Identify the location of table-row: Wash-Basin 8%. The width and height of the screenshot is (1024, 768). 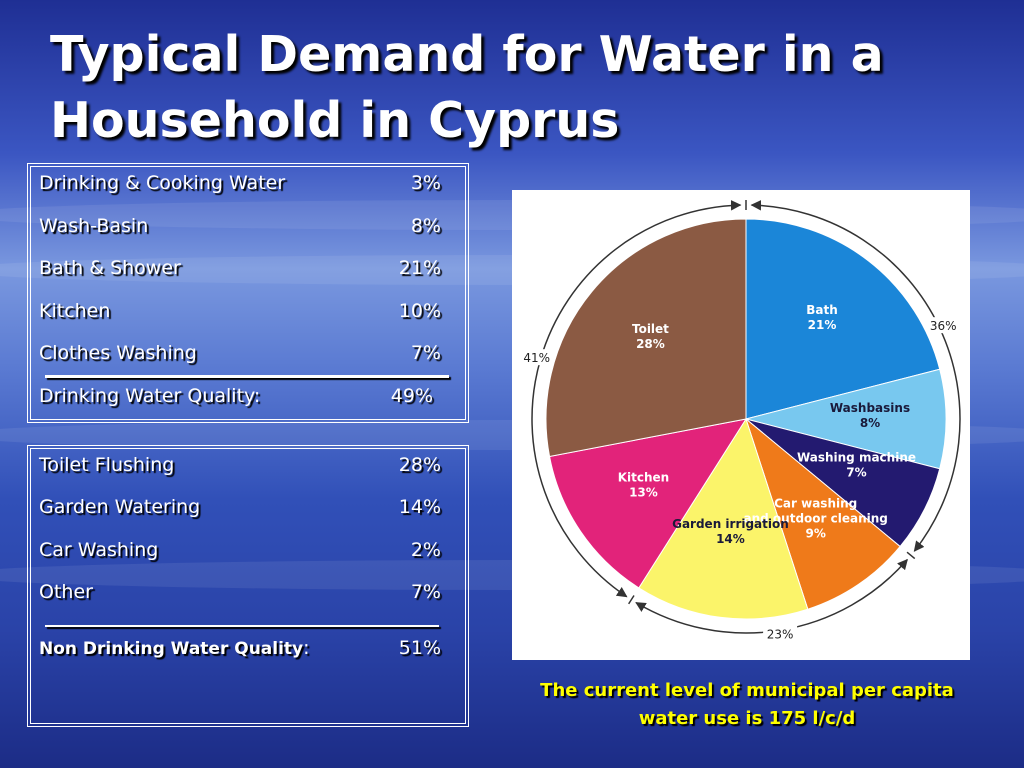
(240, 226).